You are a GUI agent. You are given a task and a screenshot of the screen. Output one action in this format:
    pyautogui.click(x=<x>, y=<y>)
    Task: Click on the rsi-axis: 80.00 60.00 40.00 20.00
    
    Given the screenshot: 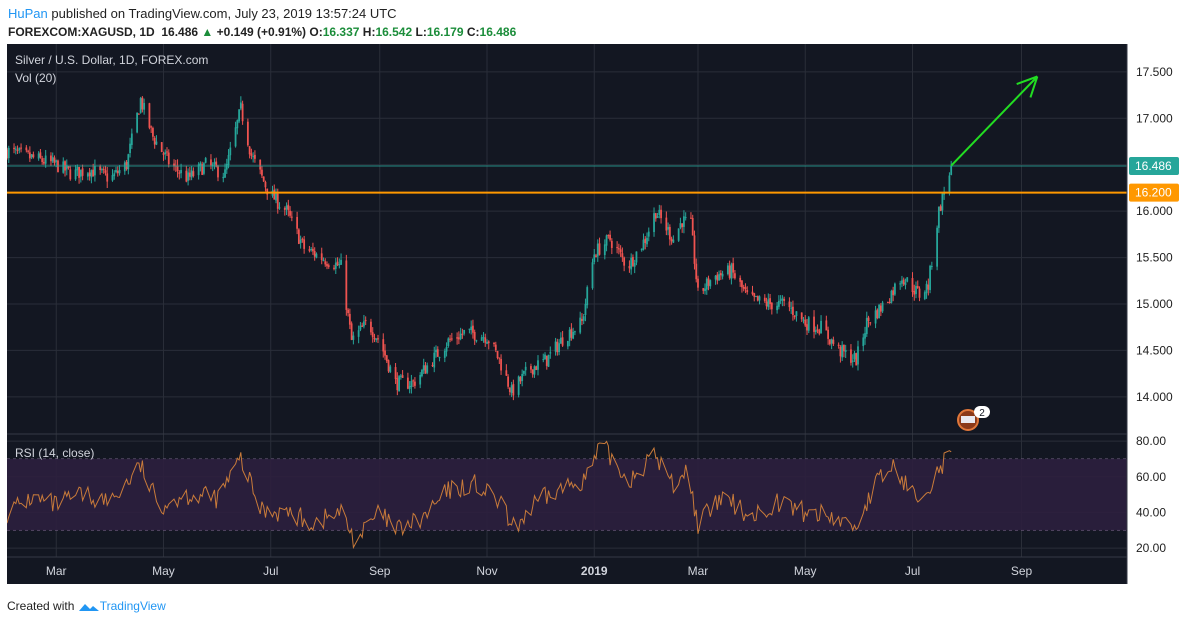 What is the action you would take?
    pyautogui.click(x=1151, y=494)
    